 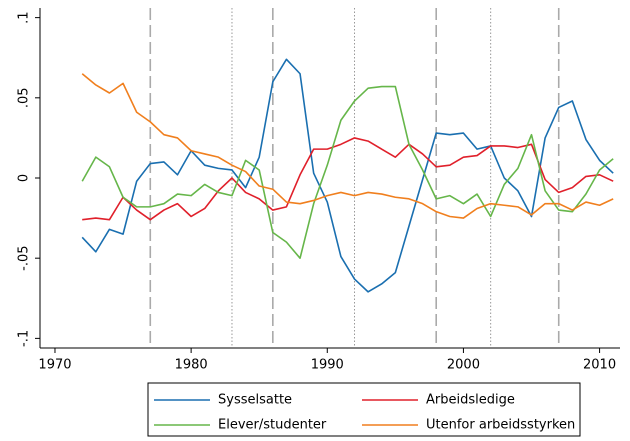 I want to click on y-tick-label: -.05, so click(x=24, y=258).